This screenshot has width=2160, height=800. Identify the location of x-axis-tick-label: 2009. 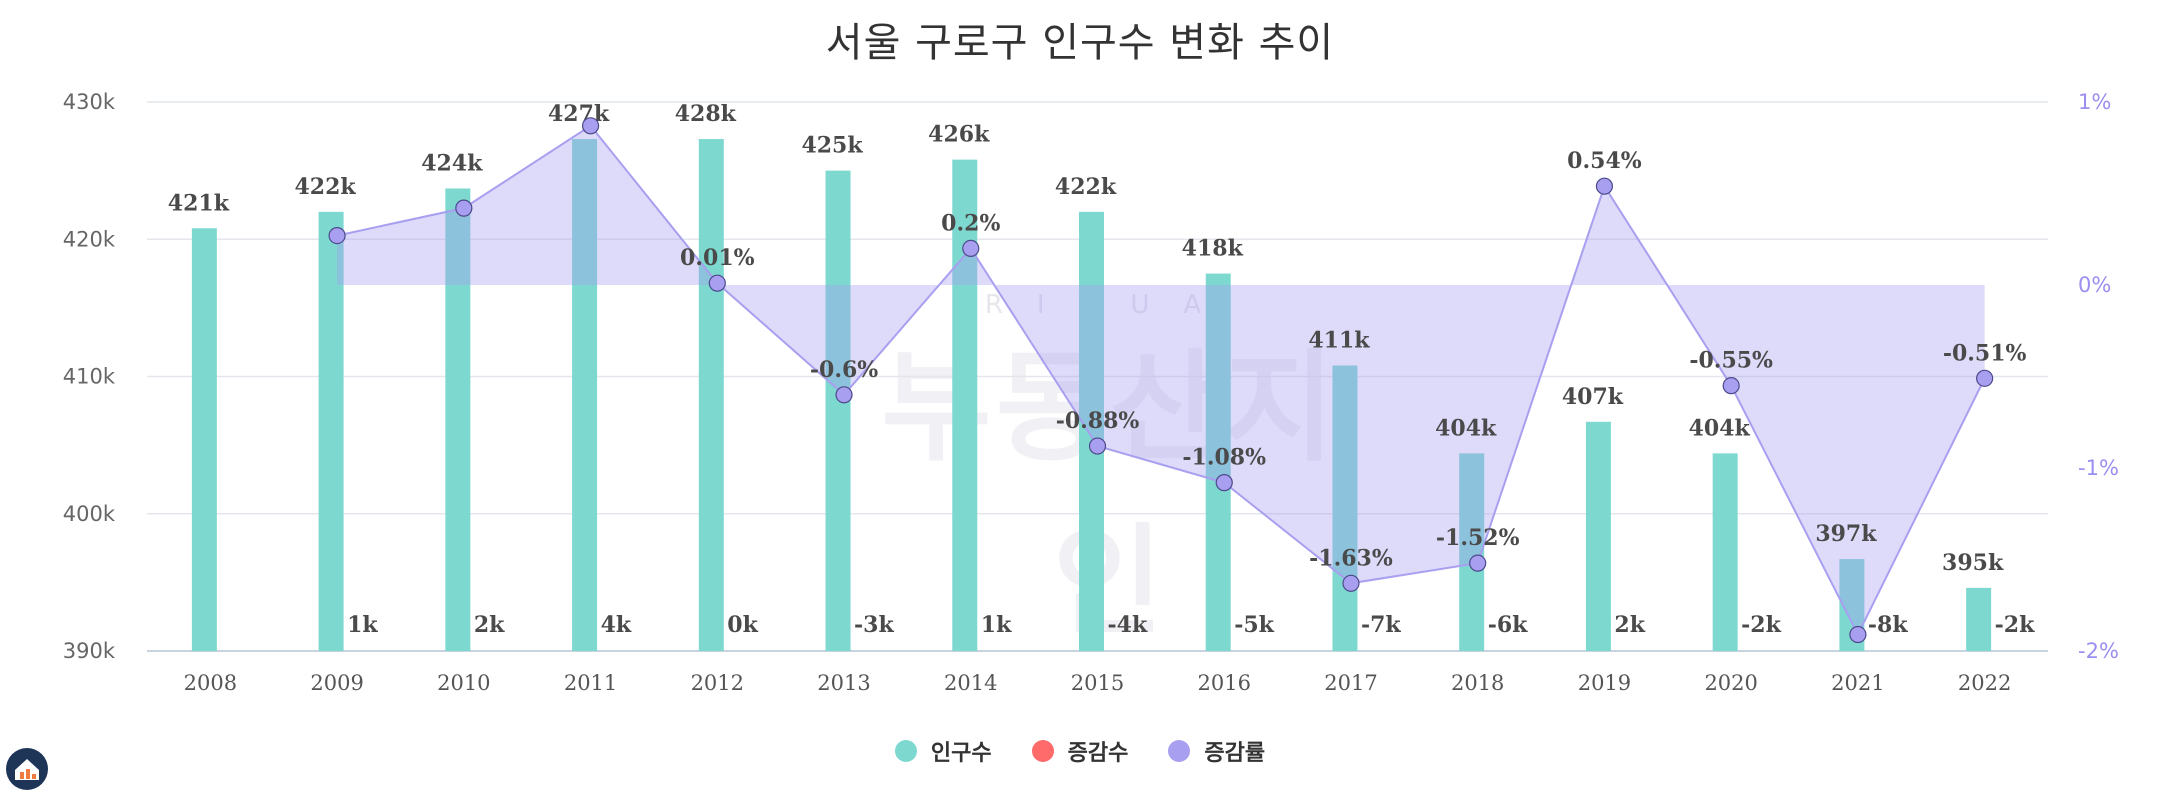
(336, 683).